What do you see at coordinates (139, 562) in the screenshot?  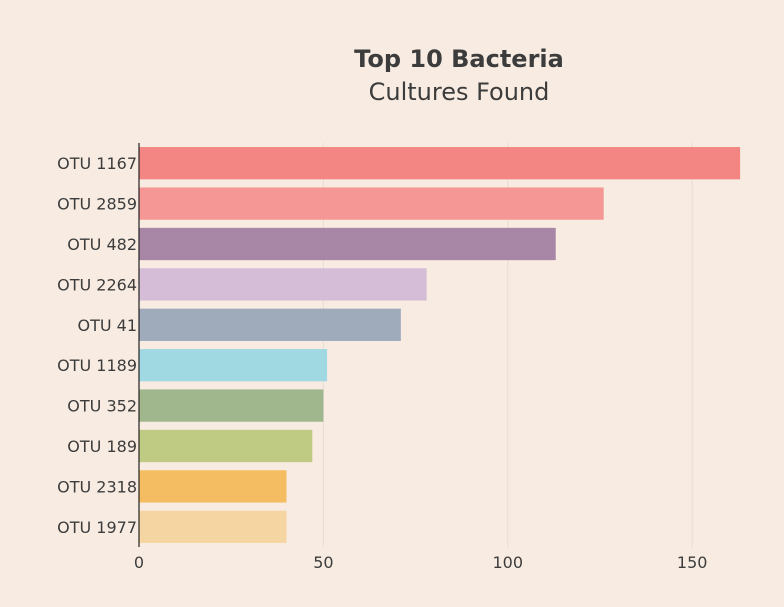 I see `x-tick-label: 0` at bounding box center [139, 562].